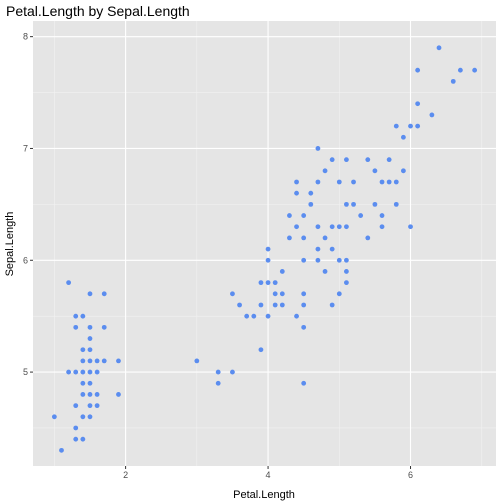  What do you see at coordinates (25, 148) in the screenshot?
I see `y-tick-label: 7` at bounding box center [25, 148].